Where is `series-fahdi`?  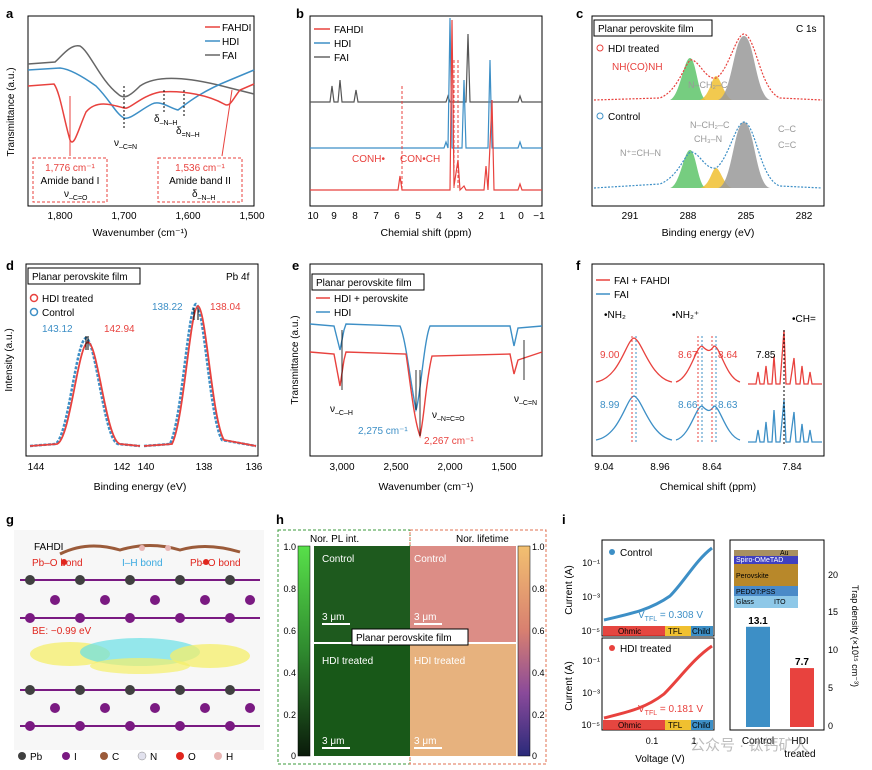 series-fahdi is located at coordinates (426, 105).